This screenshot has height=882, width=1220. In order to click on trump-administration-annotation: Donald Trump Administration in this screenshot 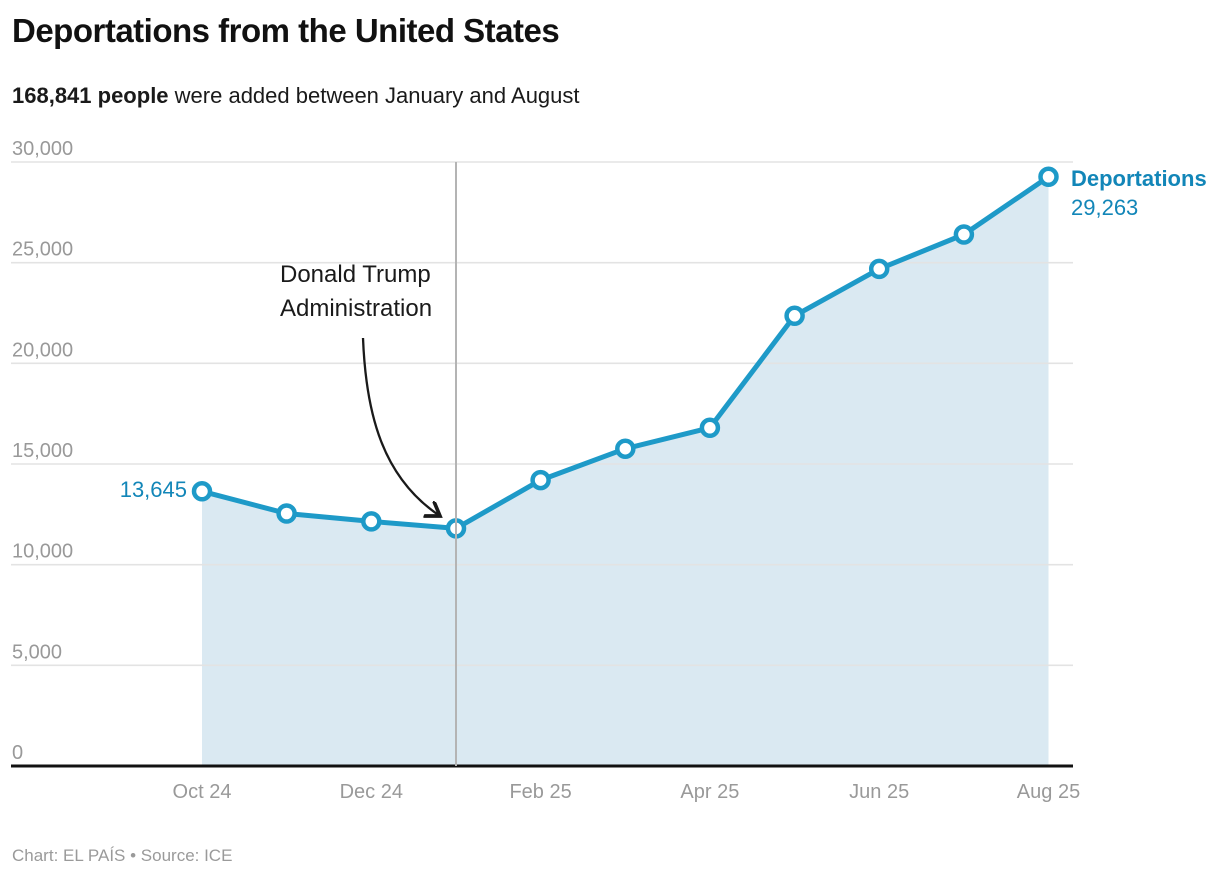, I will do `click(356, 292)`.